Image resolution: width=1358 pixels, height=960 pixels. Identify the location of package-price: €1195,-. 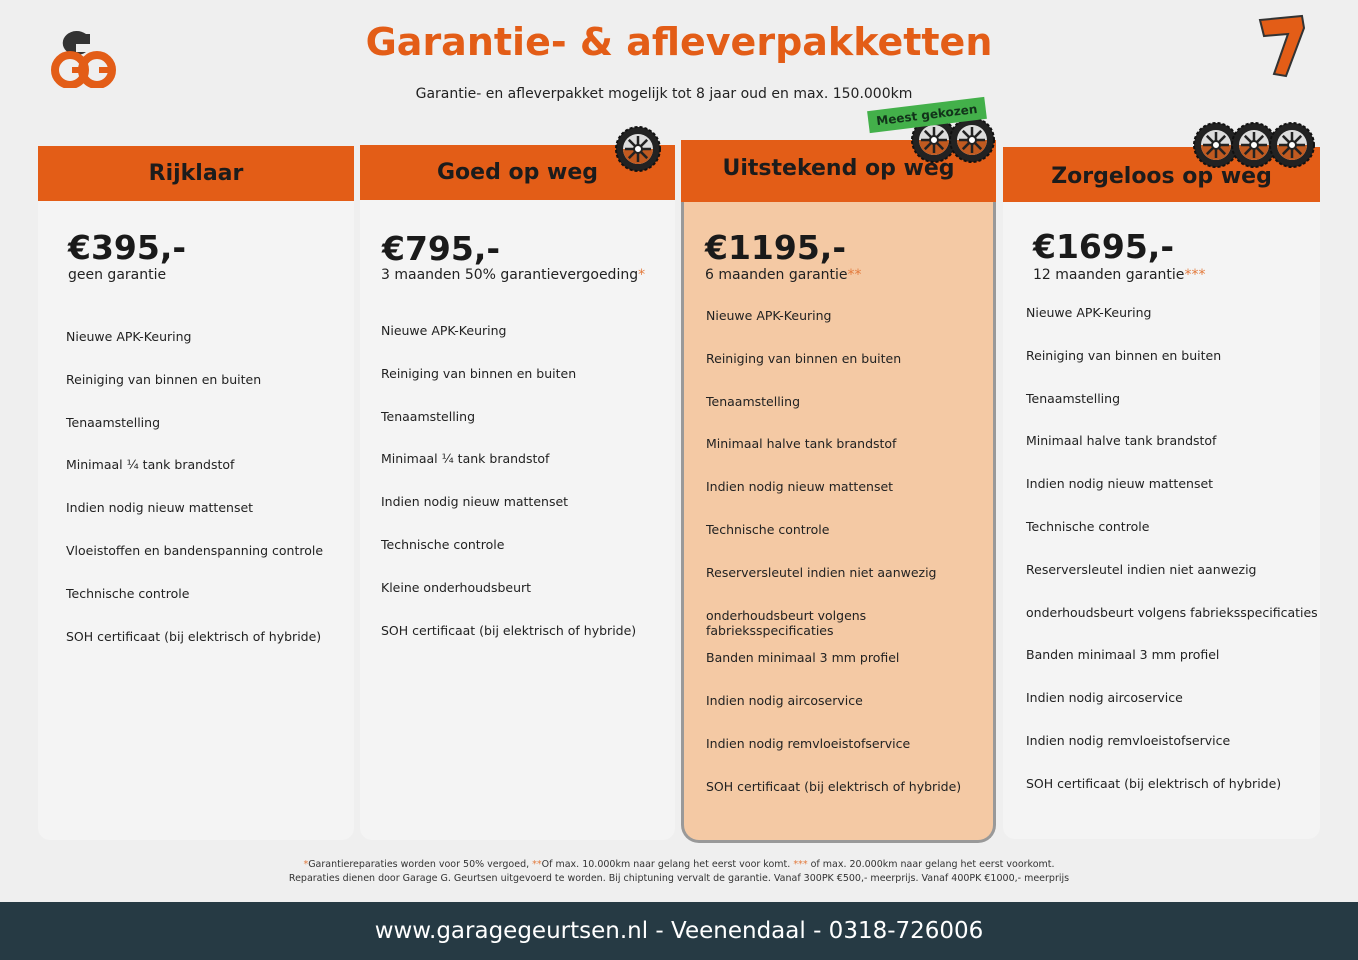
(776, 247).